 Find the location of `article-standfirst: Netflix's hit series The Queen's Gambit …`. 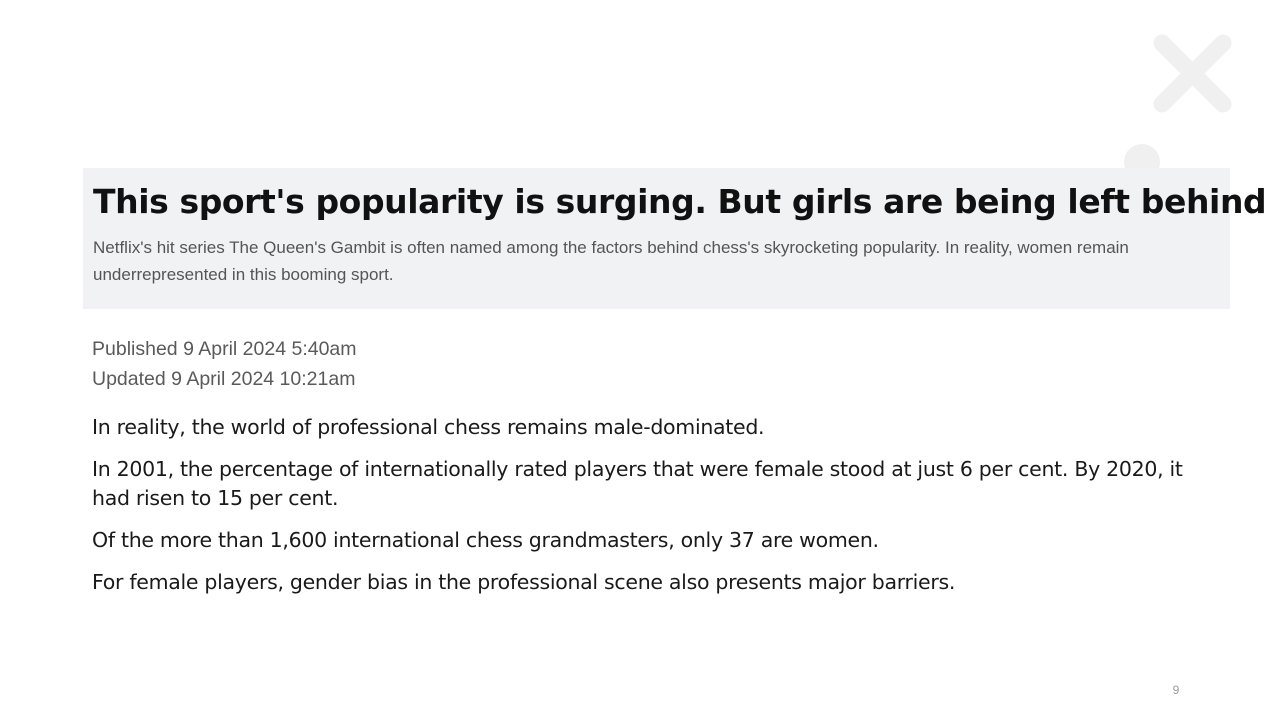

article-standfirst: Netflix's hit series The Queen's Gambit … is located at coordinates (611, 261).